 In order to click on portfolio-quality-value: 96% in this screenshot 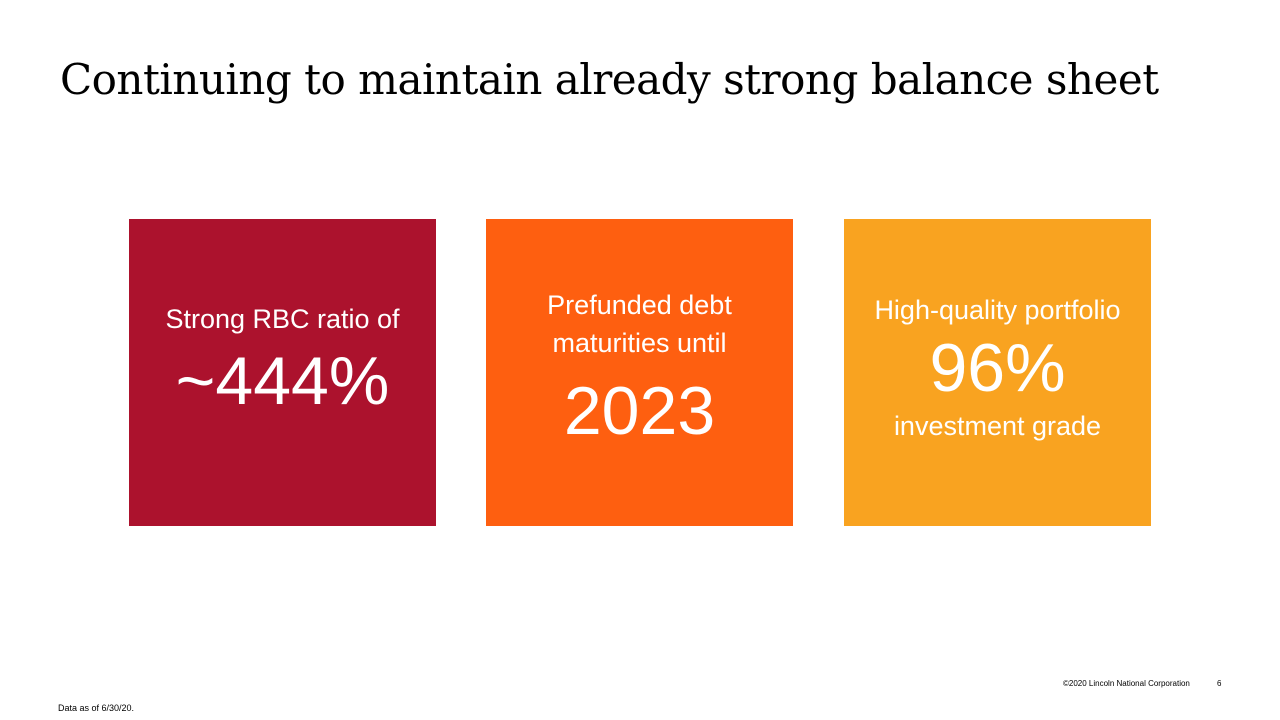, I will do `click(997, 367)`.